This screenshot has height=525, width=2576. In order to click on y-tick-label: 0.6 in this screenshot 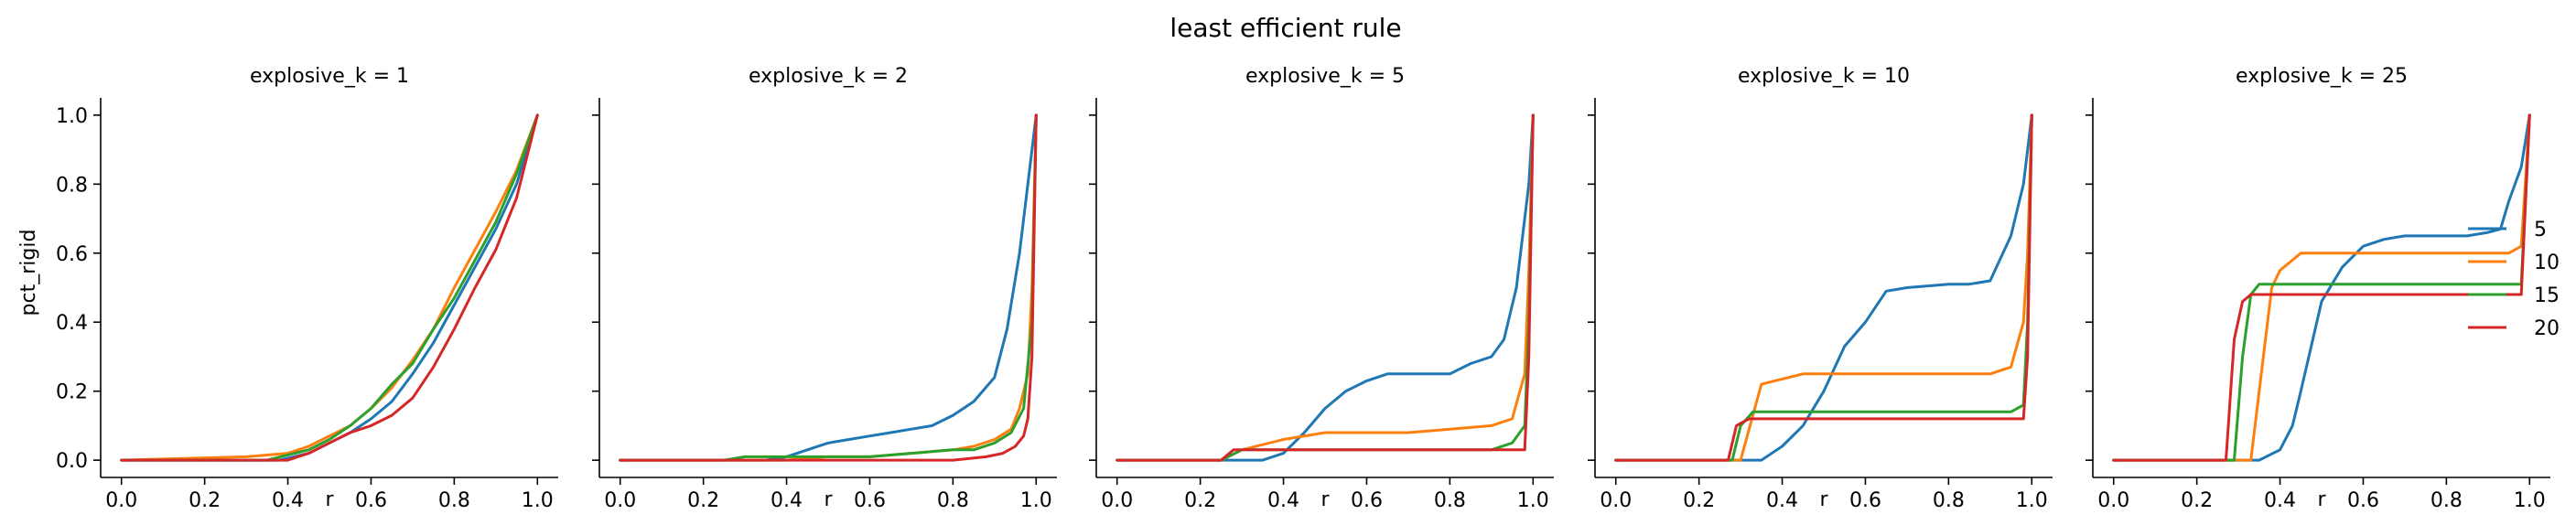, I will do `click(72, 254)`.